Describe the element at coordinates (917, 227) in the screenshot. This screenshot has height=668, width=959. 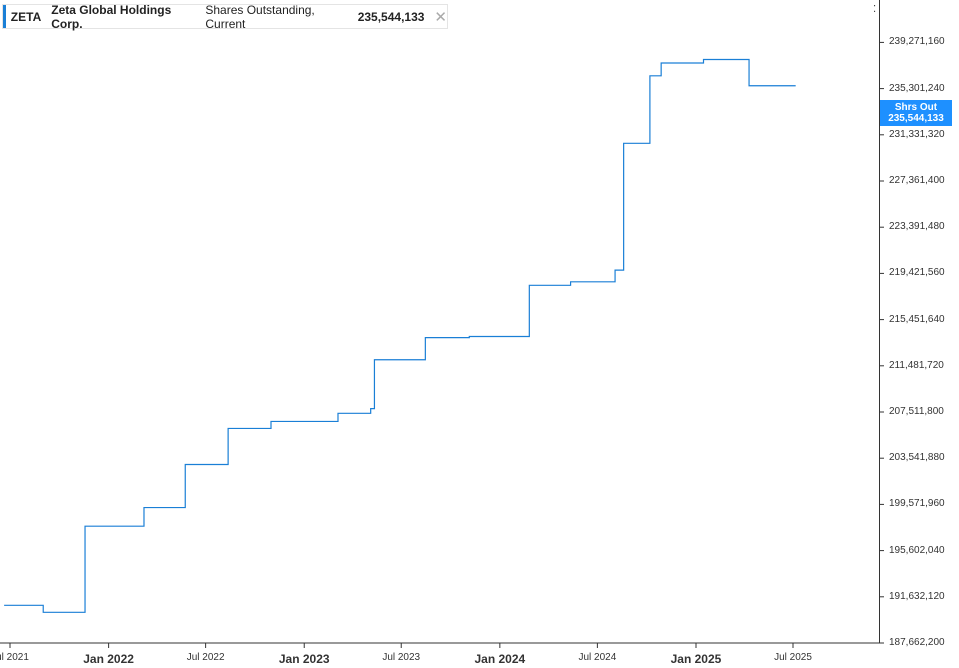
I see `y-tick-label: 223,391,480` at that location.